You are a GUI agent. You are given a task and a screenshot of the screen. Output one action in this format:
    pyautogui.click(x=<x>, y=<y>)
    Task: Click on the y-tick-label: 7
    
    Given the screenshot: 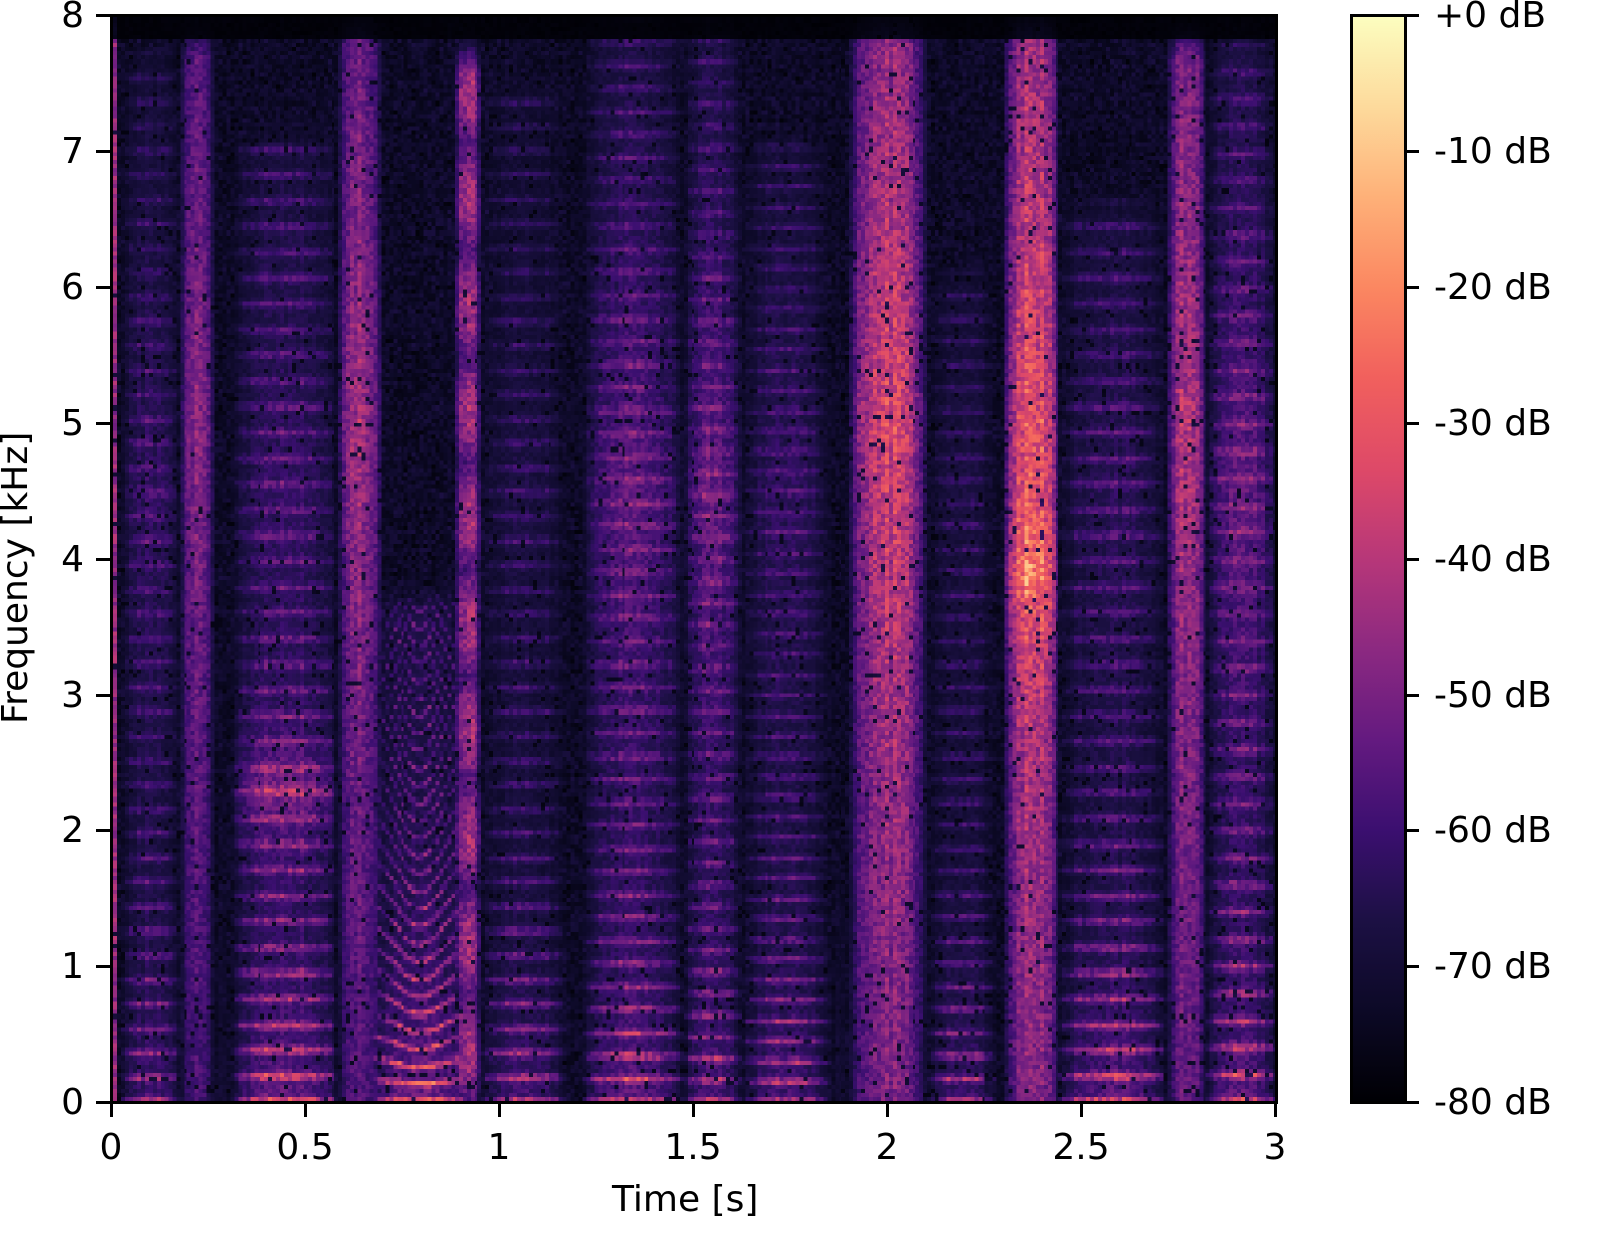 What is the action you would take?
    pyautogui.click(x=72, y=151)
    